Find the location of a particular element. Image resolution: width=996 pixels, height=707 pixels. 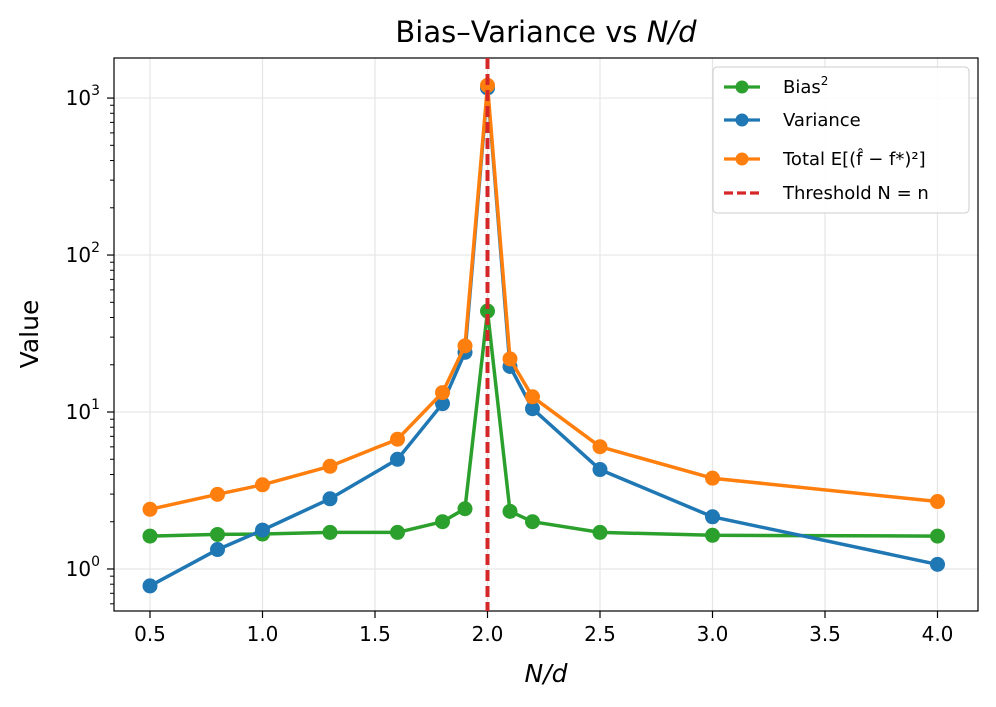

y-tick-label: 10² is located at coordinates (83, 253).